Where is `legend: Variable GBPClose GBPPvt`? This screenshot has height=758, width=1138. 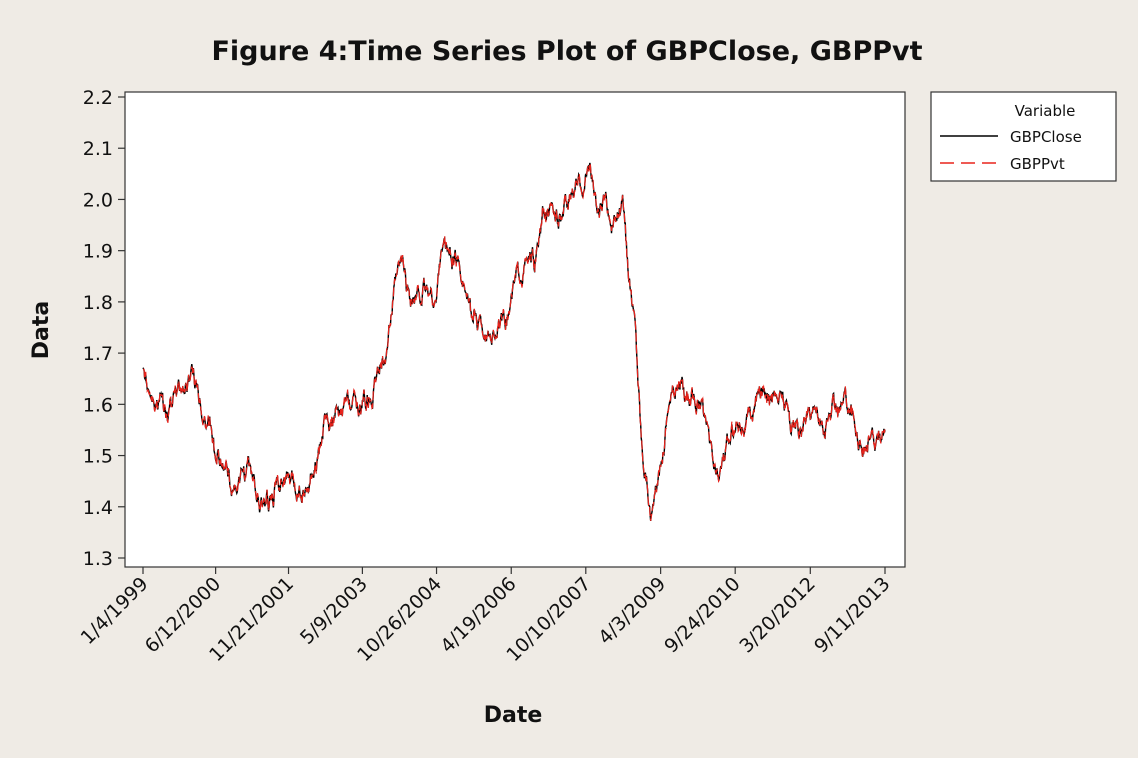 legend: Variable GBPClose GBPPvt is located at coordinates (1023, 136).